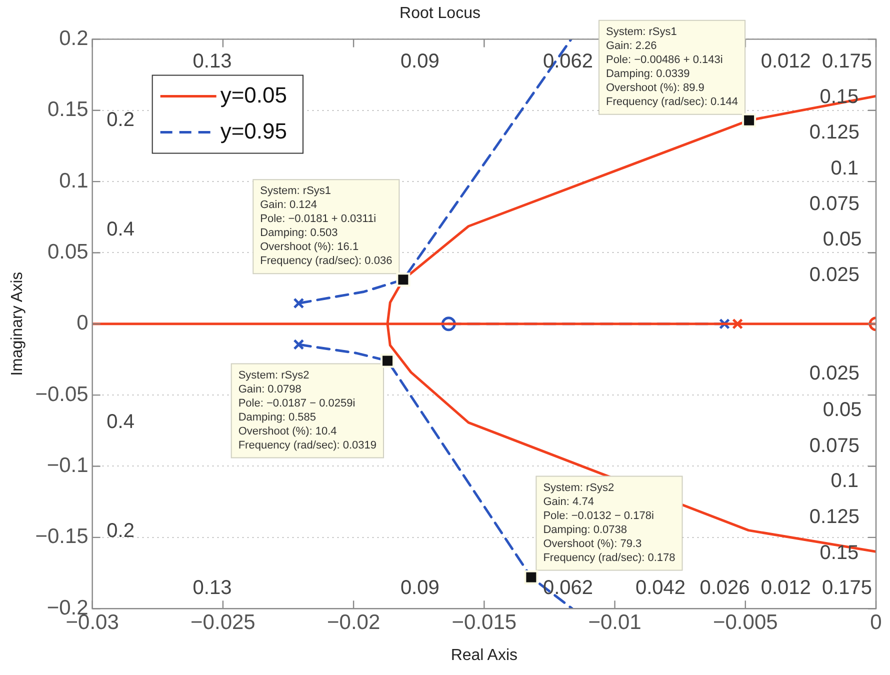  I want to click on y-tick-label: 0.1, so click(73, 180).